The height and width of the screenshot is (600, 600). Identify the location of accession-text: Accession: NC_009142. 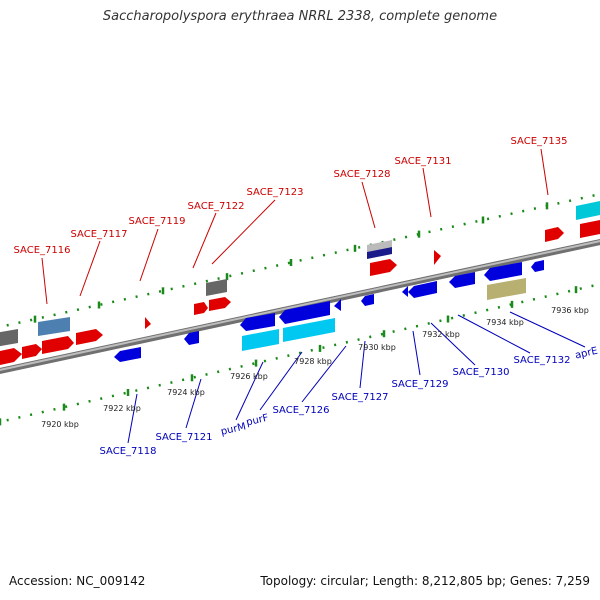
(77, 581).